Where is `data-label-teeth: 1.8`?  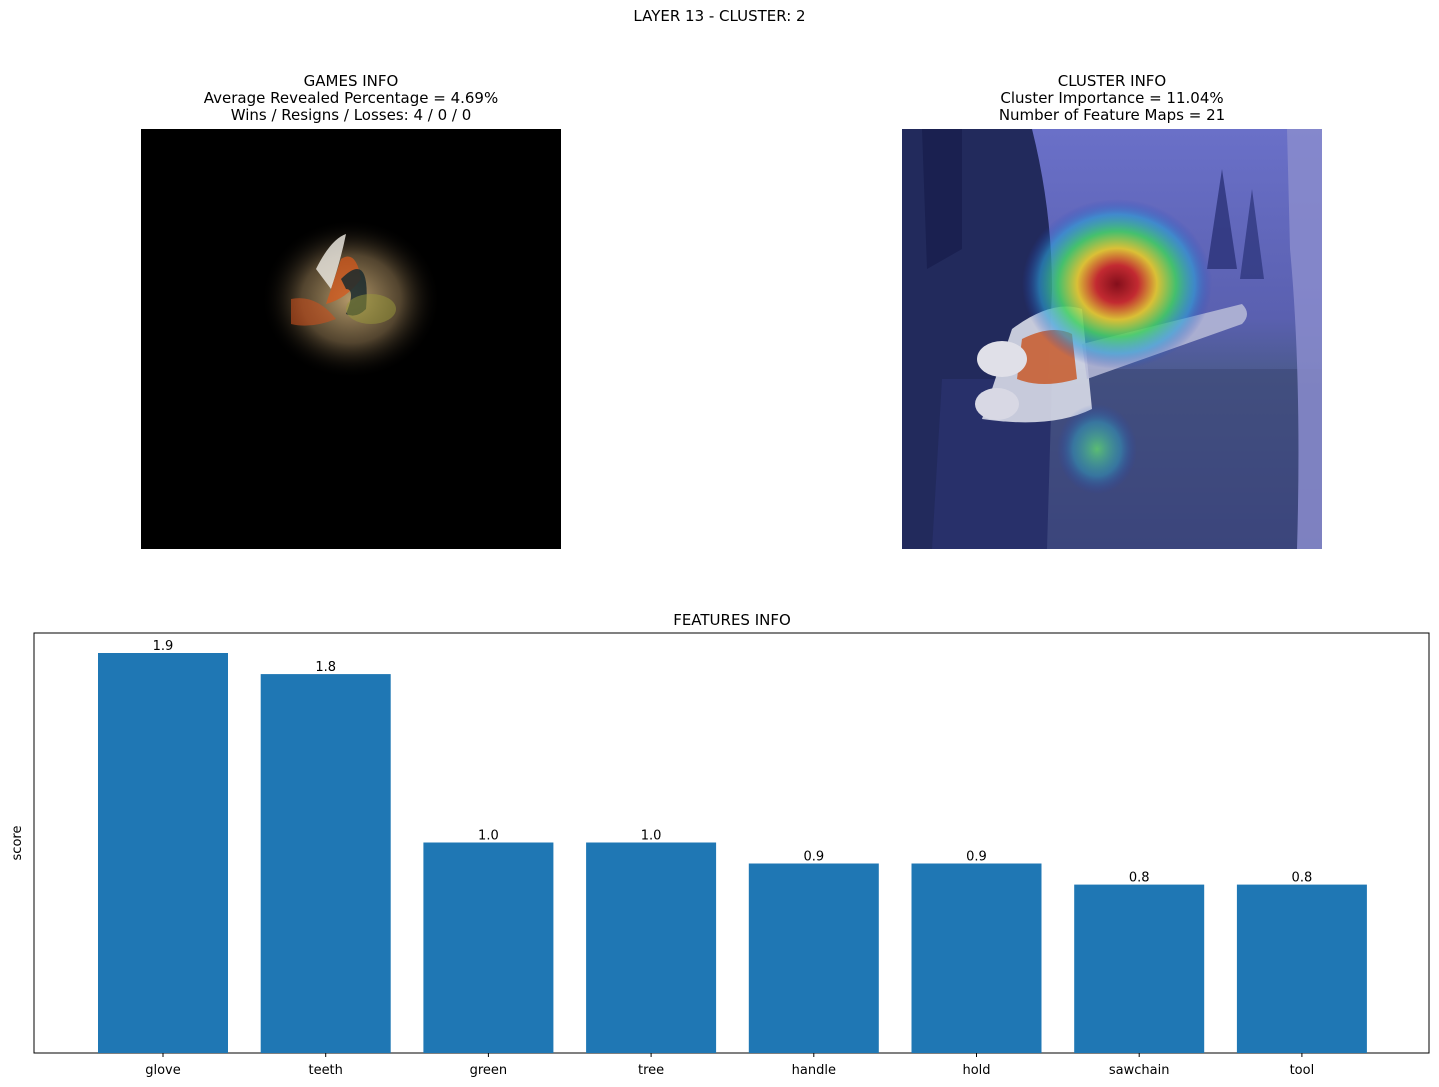 data-label-teeth: 1.8 is located at coordinates (325, 667).